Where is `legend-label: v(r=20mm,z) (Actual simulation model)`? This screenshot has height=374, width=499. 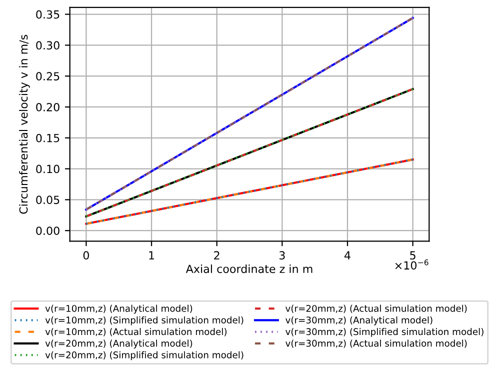 legend-label: v(r=20mm,z) (Actual simulation model) is located at coordinates (376, 308).